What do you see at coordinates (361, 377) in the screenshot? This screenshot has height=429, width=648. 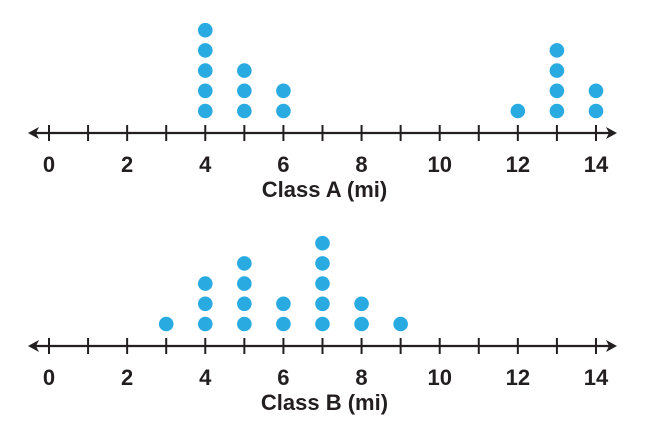 I see `class-b-tick-label-8: 8` at bounding box center [361, 377].